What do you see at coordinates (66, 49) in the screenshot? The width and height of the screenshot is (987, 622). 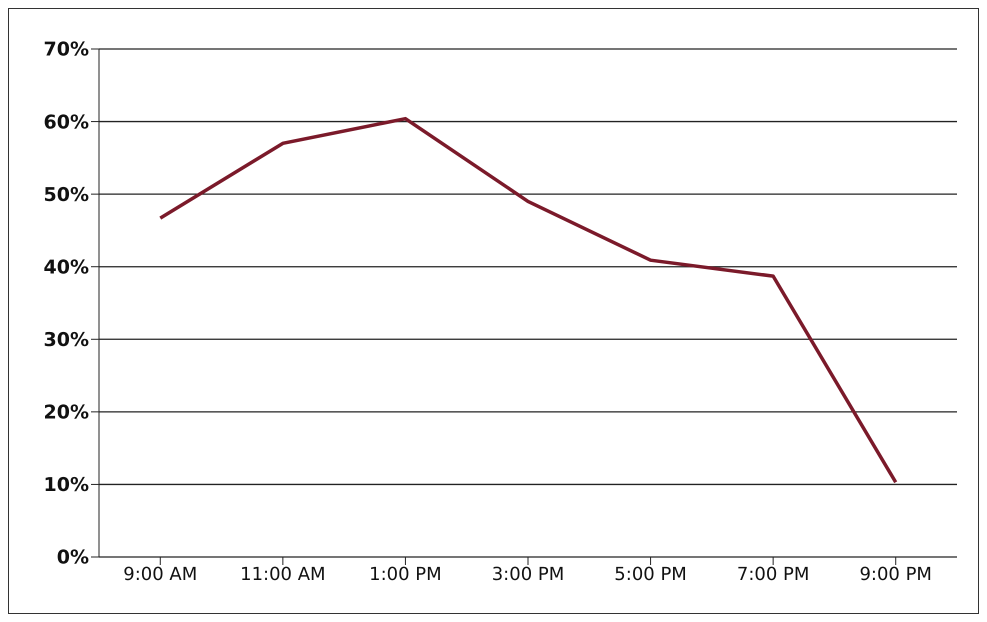 I see `y-tick-label: 70%` at bounding box center [66, 49].